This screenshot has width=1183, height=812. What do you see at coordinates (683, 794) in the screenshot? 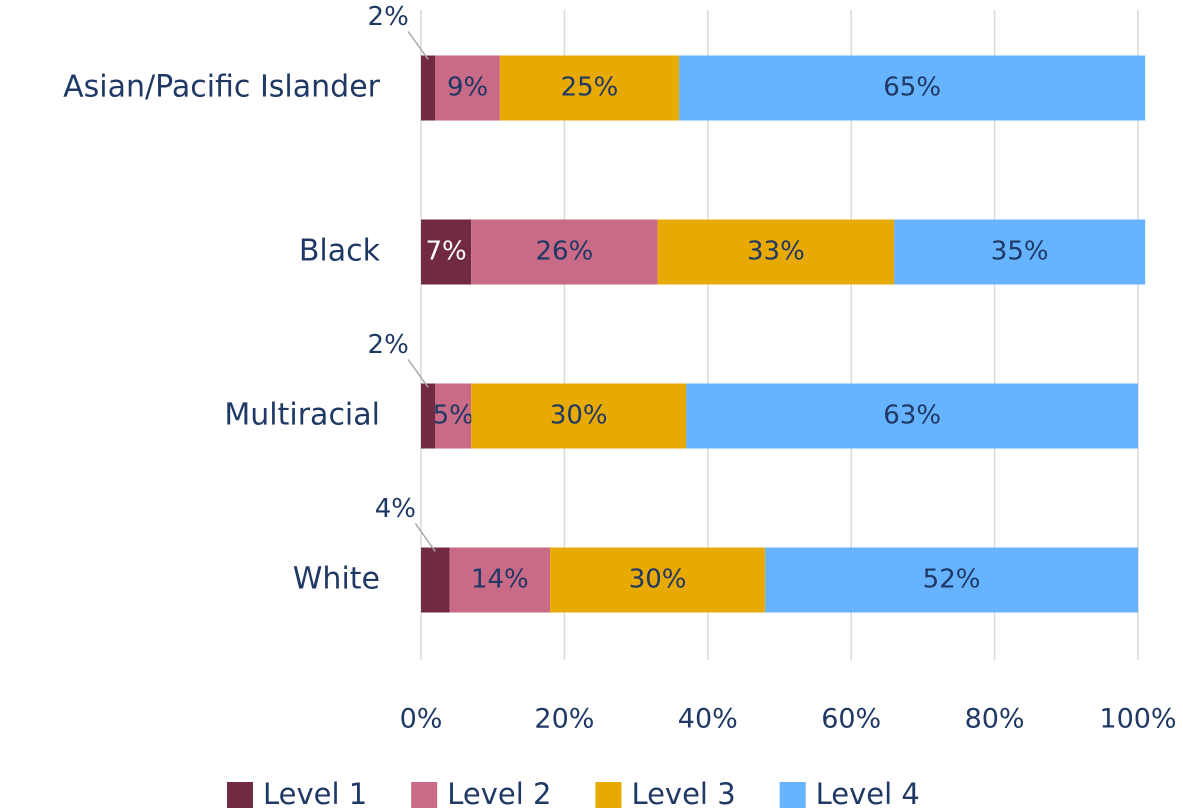
I see `legend-label: Level 3` at bounding box center [683, 794].